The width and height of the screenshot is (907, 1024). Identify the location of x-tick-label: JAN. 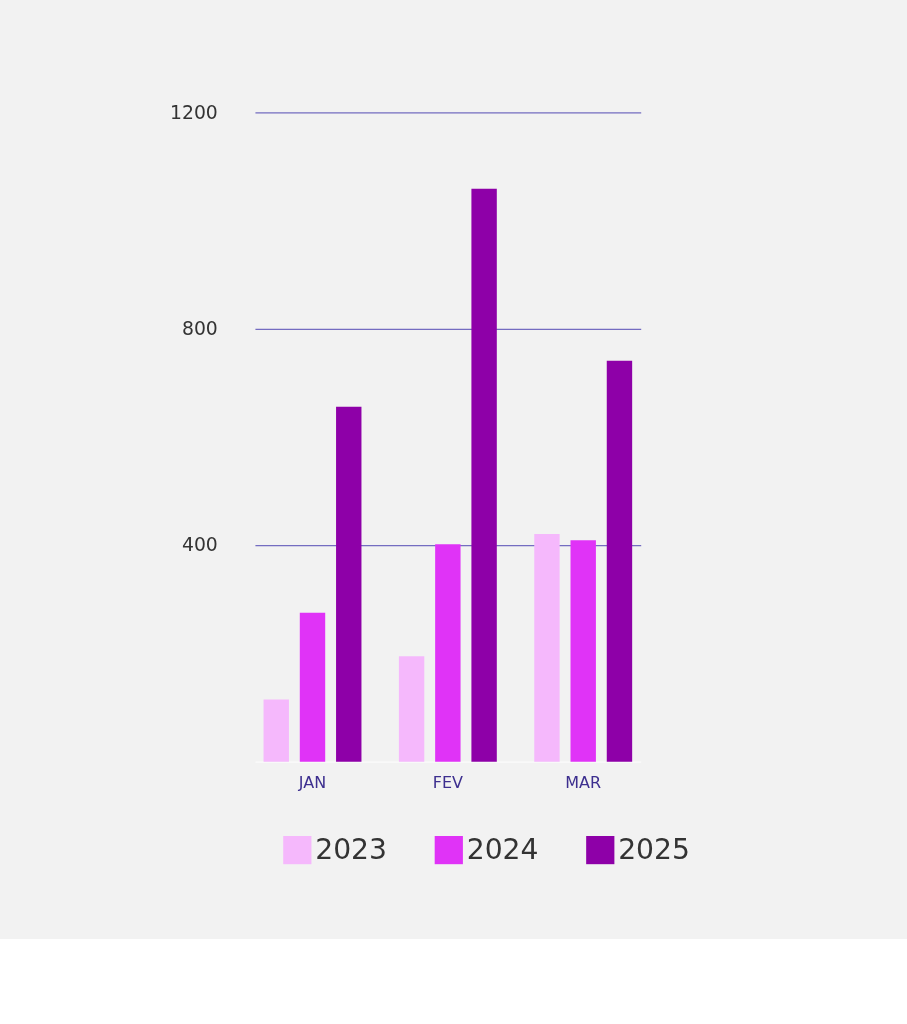
(312, 783).